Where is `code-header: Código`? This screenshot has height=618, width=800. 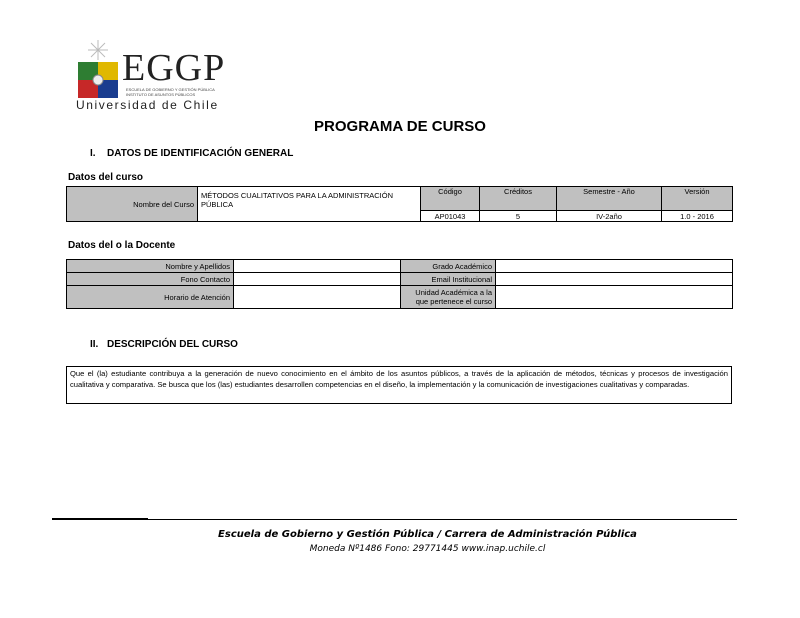
code-header: Código is located at coordinates (450, 198).